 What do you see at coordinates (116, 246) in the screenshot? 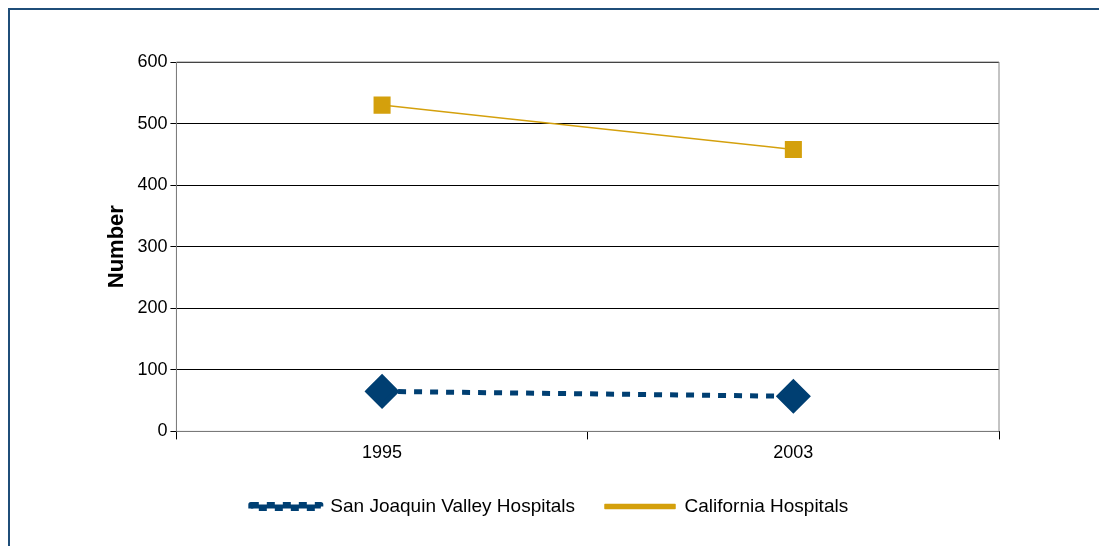
I see `y-axis-title: Number` at bounding box center [116, 246].